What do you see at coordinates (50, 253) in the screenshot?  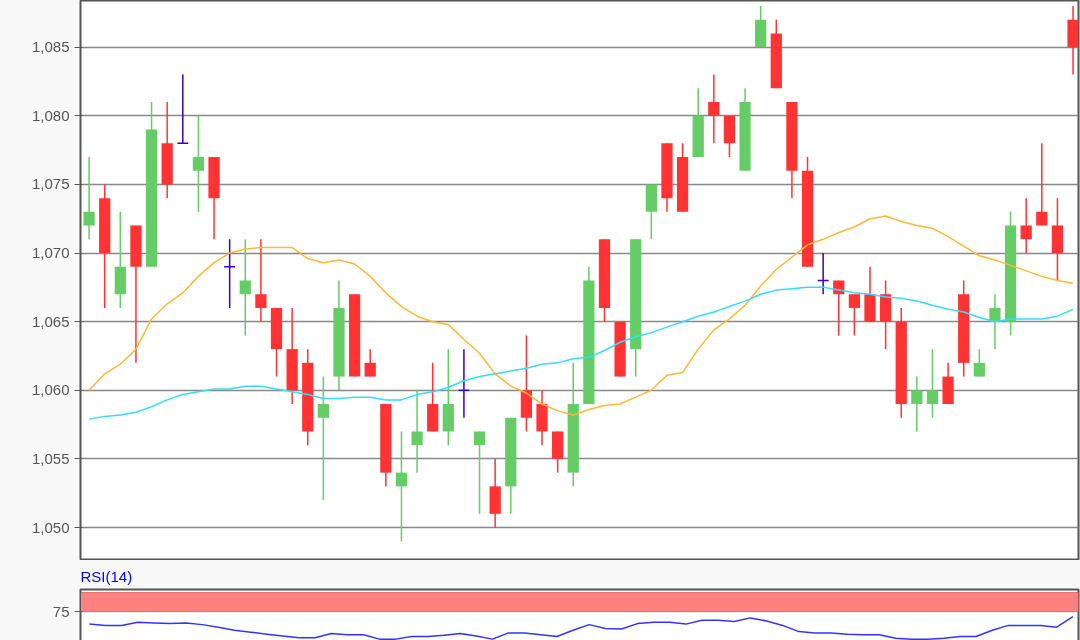 I see `y-tick-label: 1,070` at bounding box center [50, 253].